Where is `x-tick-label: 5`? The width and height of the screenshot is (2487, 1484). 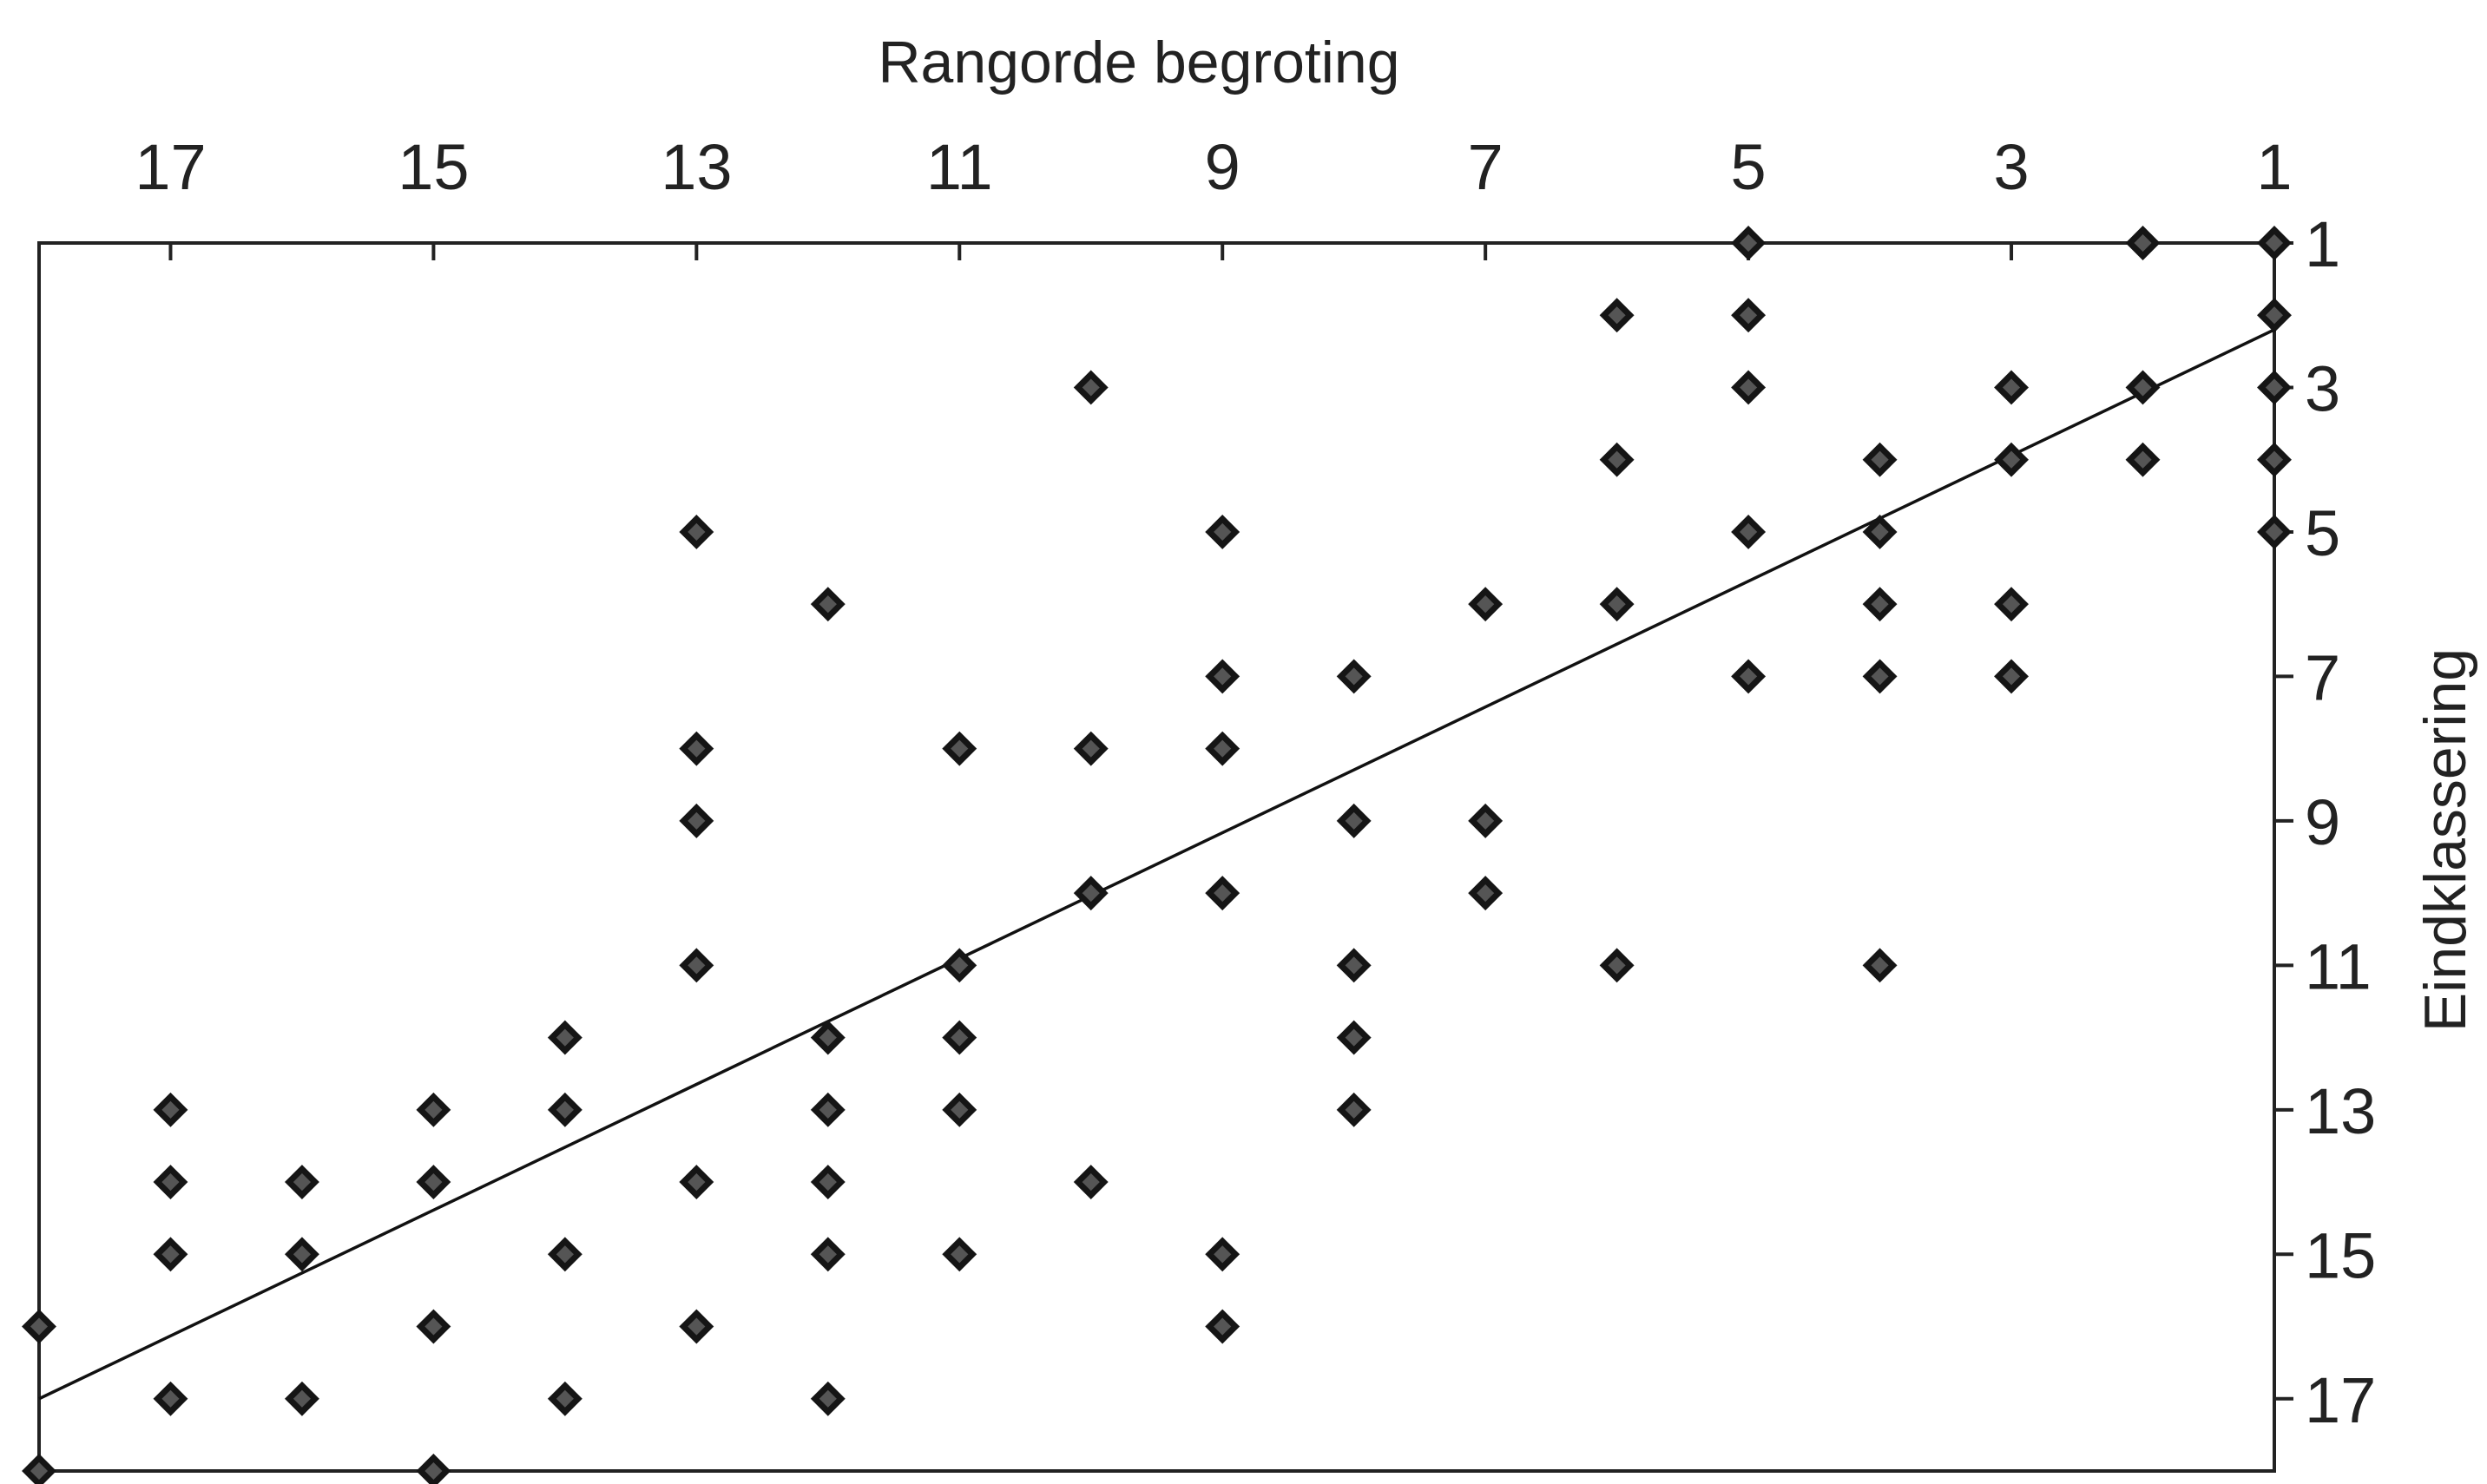
x-tick-label: 5 is located at coordinates (1749, 167).